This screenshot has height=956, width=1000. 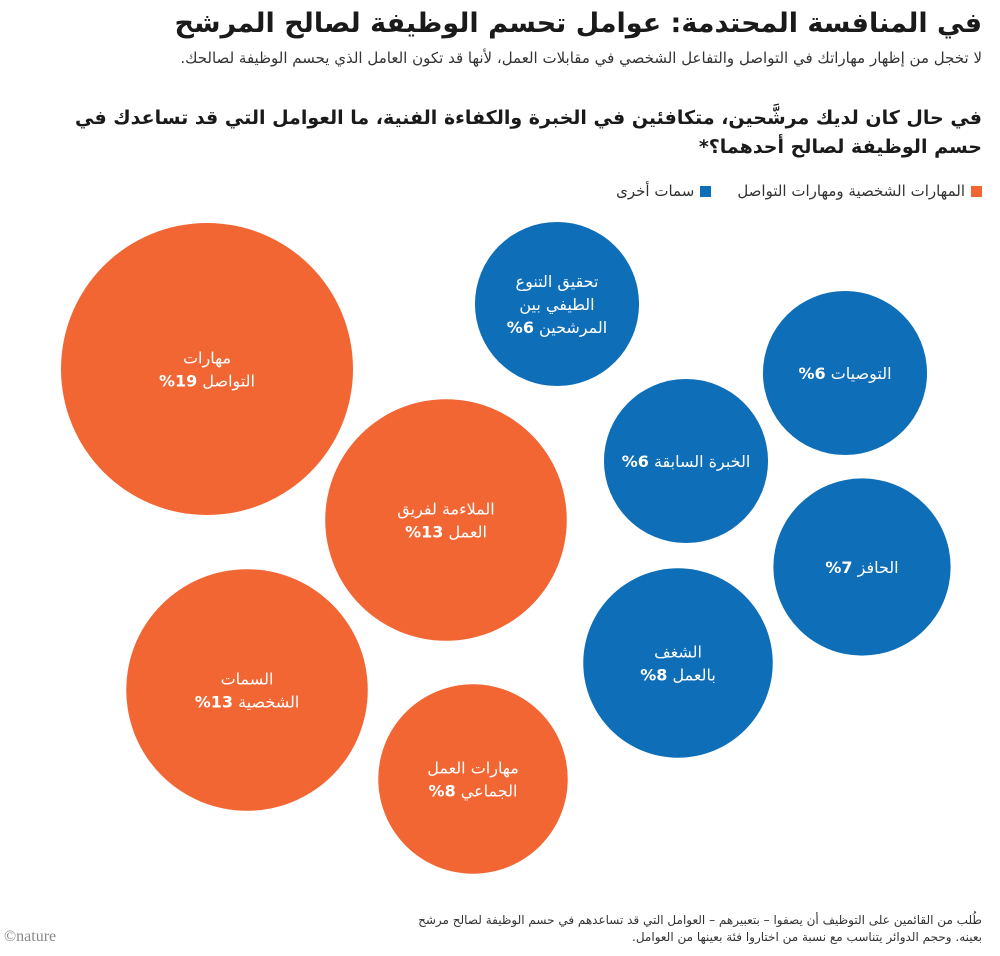 What do you see at coordinates (655, 191) in the screenshot?
I see `legend-label-other: سمات أخرى` at bounding box center [655, 191].